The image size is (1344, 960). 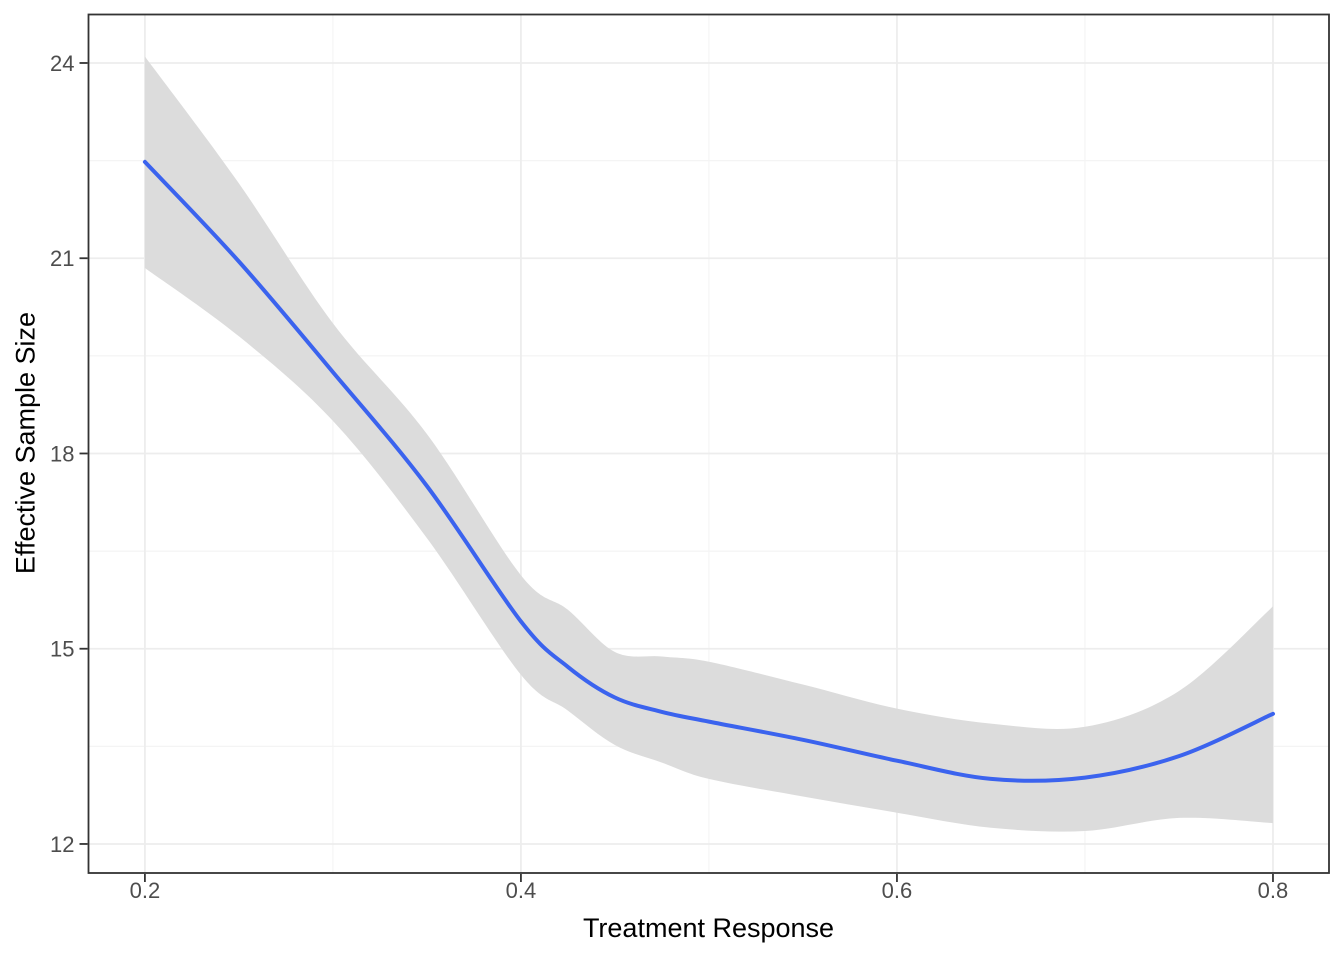 What do you see at coordinates (62, 63) in the screenshot?
I see `y-tick-label: 24` at bounding box center [62, 63].